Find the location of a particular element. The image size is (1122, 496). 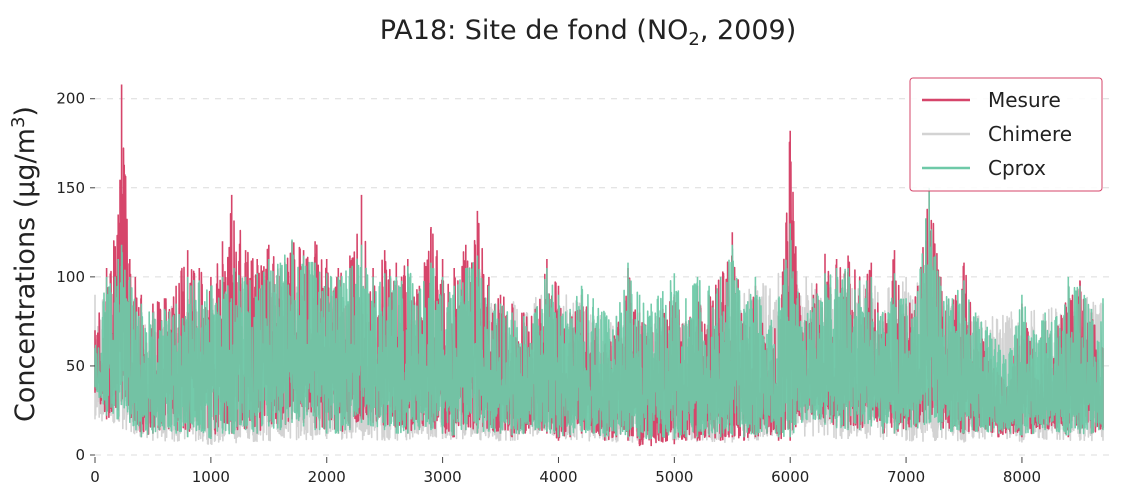

y-tick-label: 150 is located at coordinates (70, 188).